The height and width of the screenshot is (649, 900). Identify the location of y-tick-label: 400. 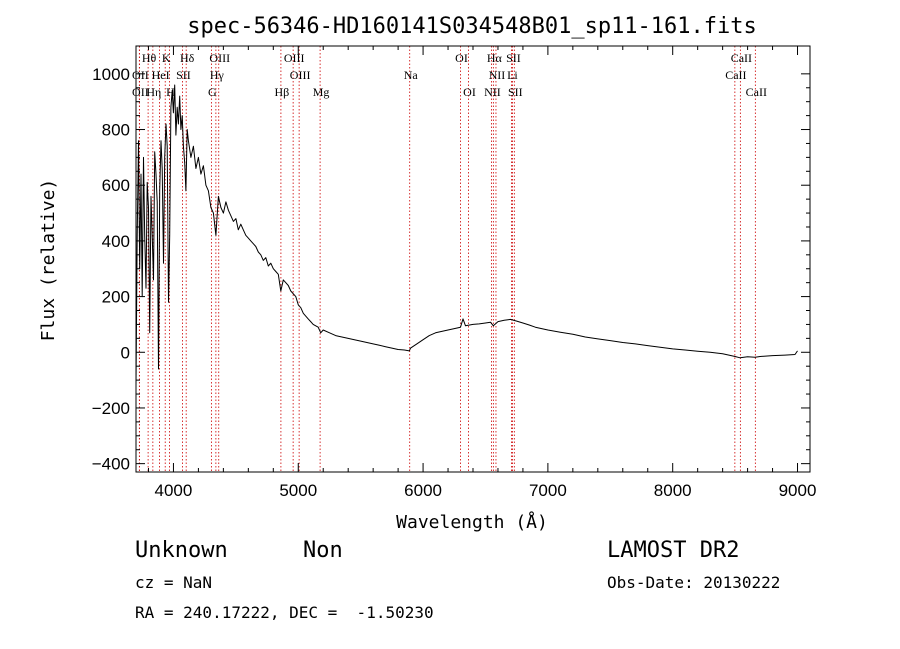
(116, 241).